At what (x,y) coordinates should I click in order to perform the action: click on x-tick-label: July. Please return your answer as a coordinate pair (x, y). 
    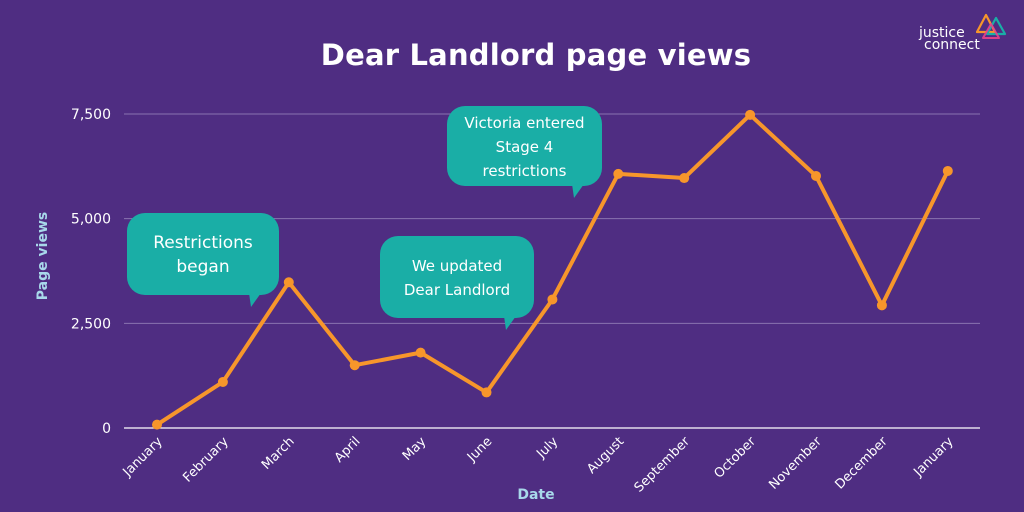
    Looking at the image, I should click on (547, 448).